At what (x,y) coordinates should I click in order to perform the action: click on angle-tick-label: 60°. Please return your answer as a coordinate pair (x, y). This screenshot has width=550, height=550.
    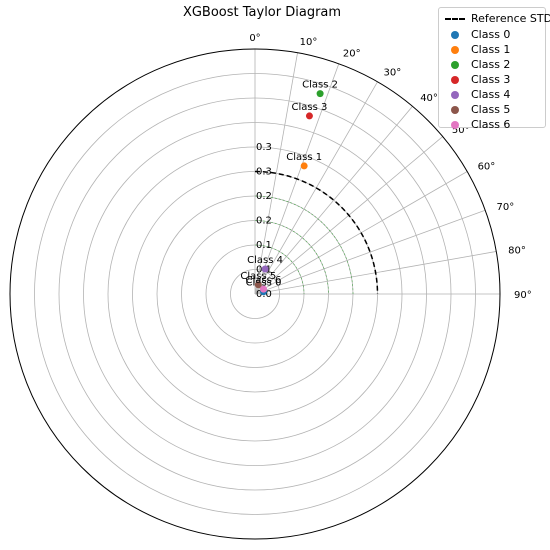
    Looking at the image, I should click on (487, 167).